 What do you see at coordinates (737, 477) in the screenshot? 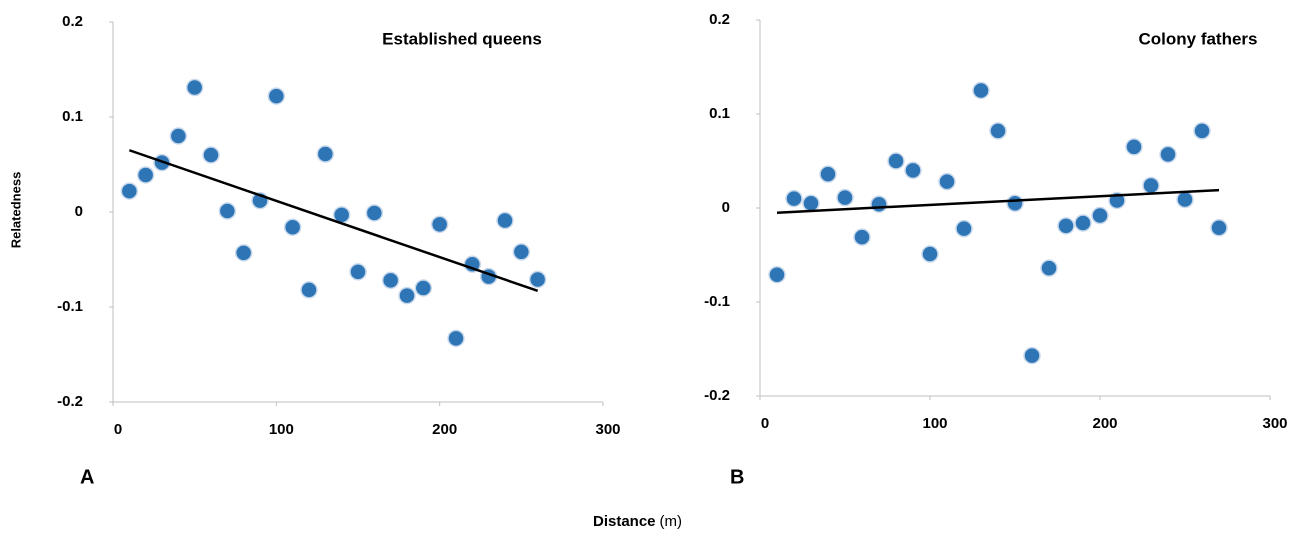
I see `panel-label: B` at bounding box center [737, 477].